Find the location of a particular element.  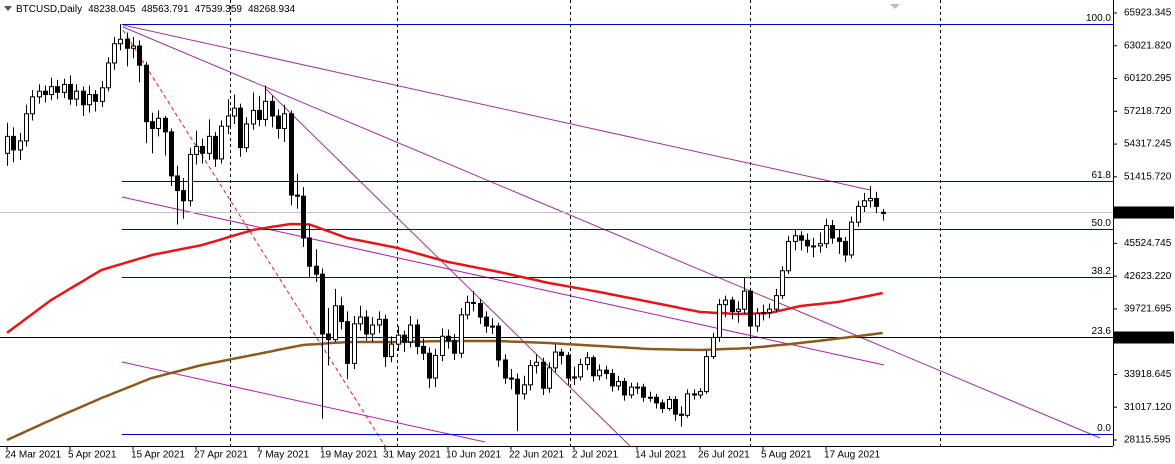

y-tick-label: 63021.820 is located at coordinates (1148, 45).